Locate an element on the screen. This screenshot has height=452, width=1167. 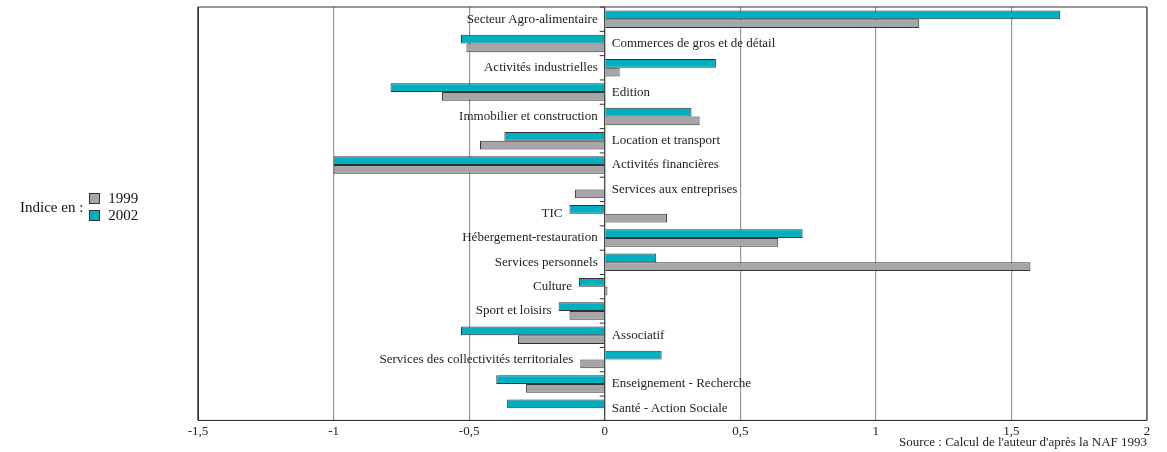
x-tick-label: -1,5 is located at coordinates (198, 430).